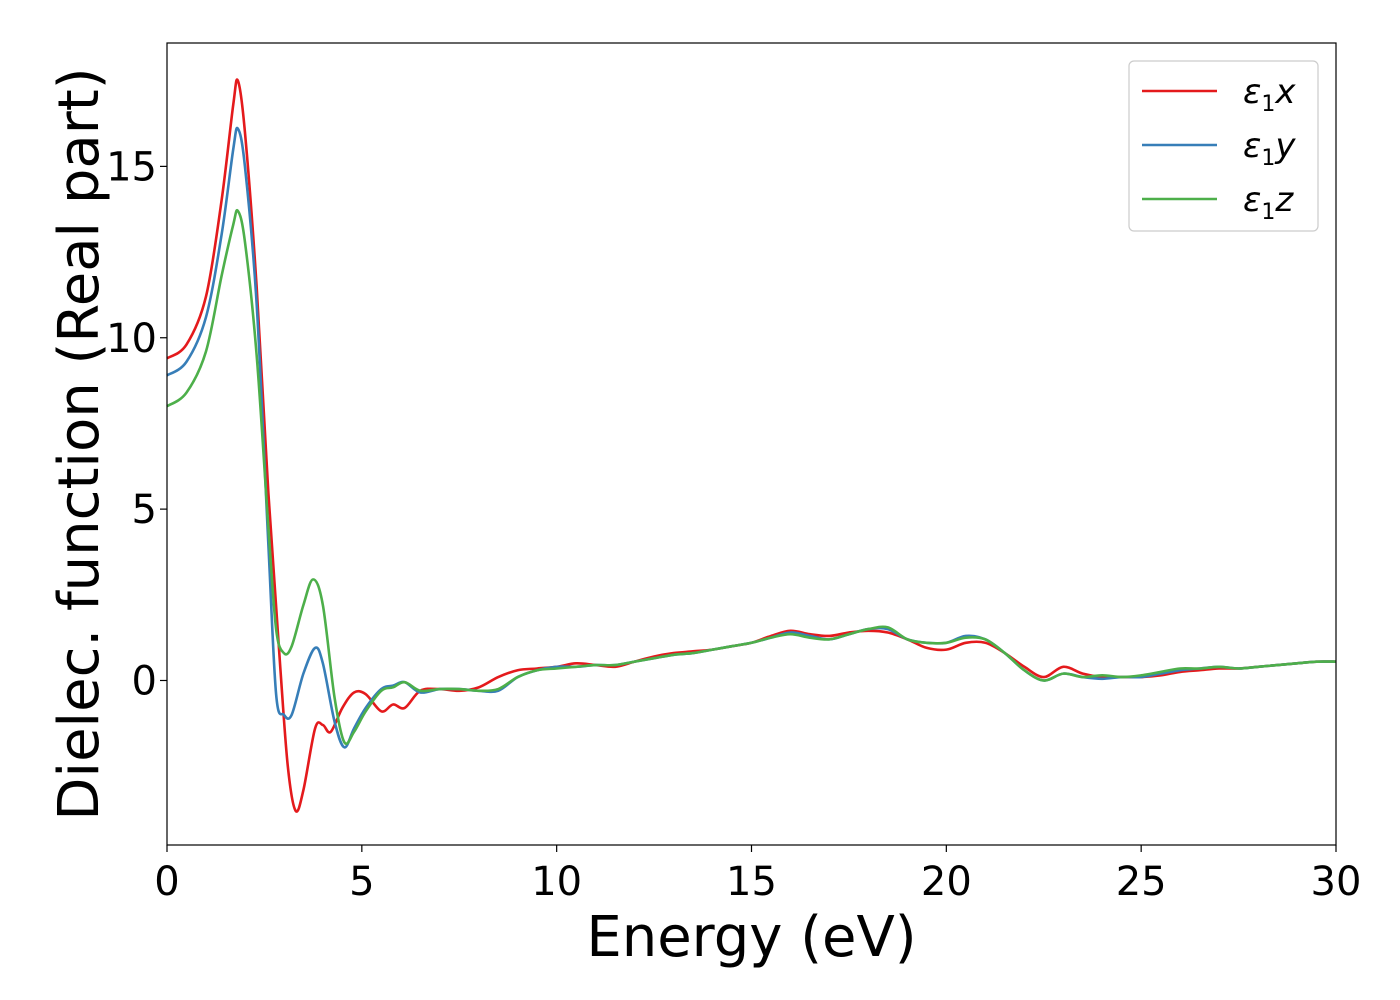 The width and height of the screenshot is (1400, 1000). Describe the element at coordinates (131, 167) in the screenshot. I see `y-tick-label: 15` at that location.